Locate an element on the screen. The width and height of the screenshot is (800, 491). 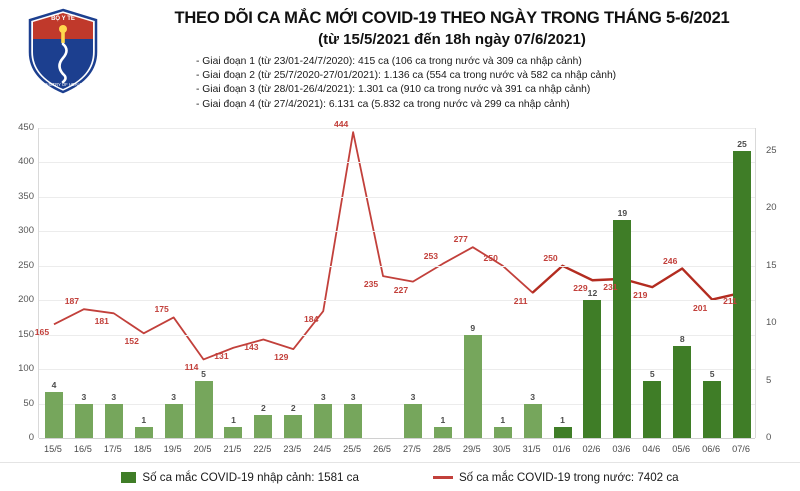
line-value-label: 175 is located at coordinates (161, 309).